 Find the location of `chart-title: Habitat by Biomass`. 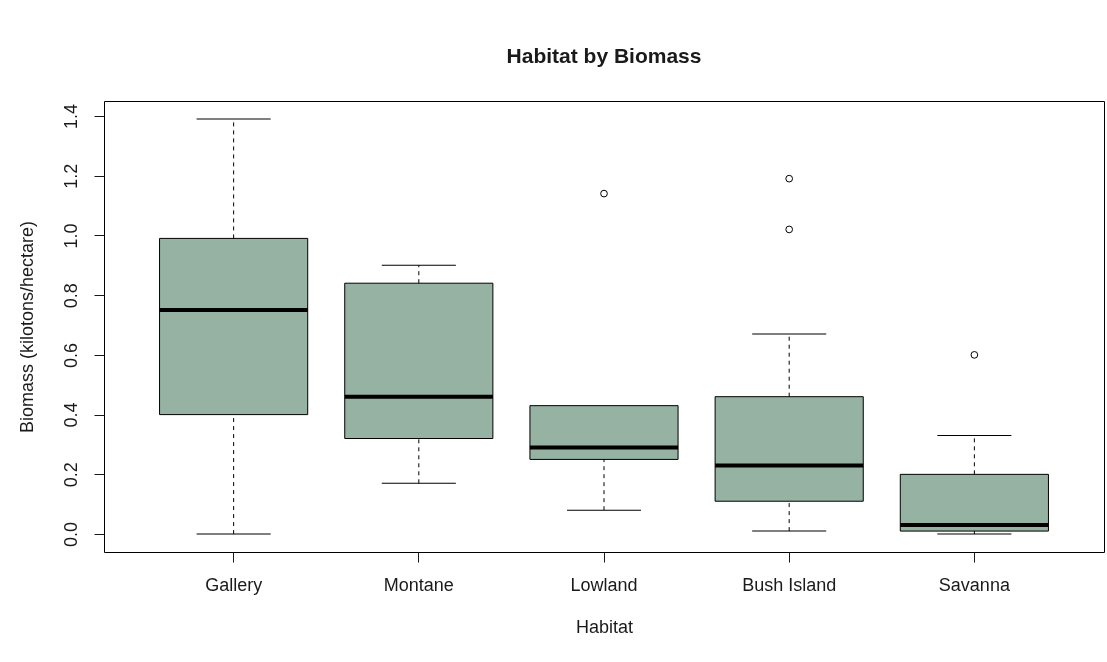

chart-title: Habitat by Biomass is located at coordinates (604, 55).